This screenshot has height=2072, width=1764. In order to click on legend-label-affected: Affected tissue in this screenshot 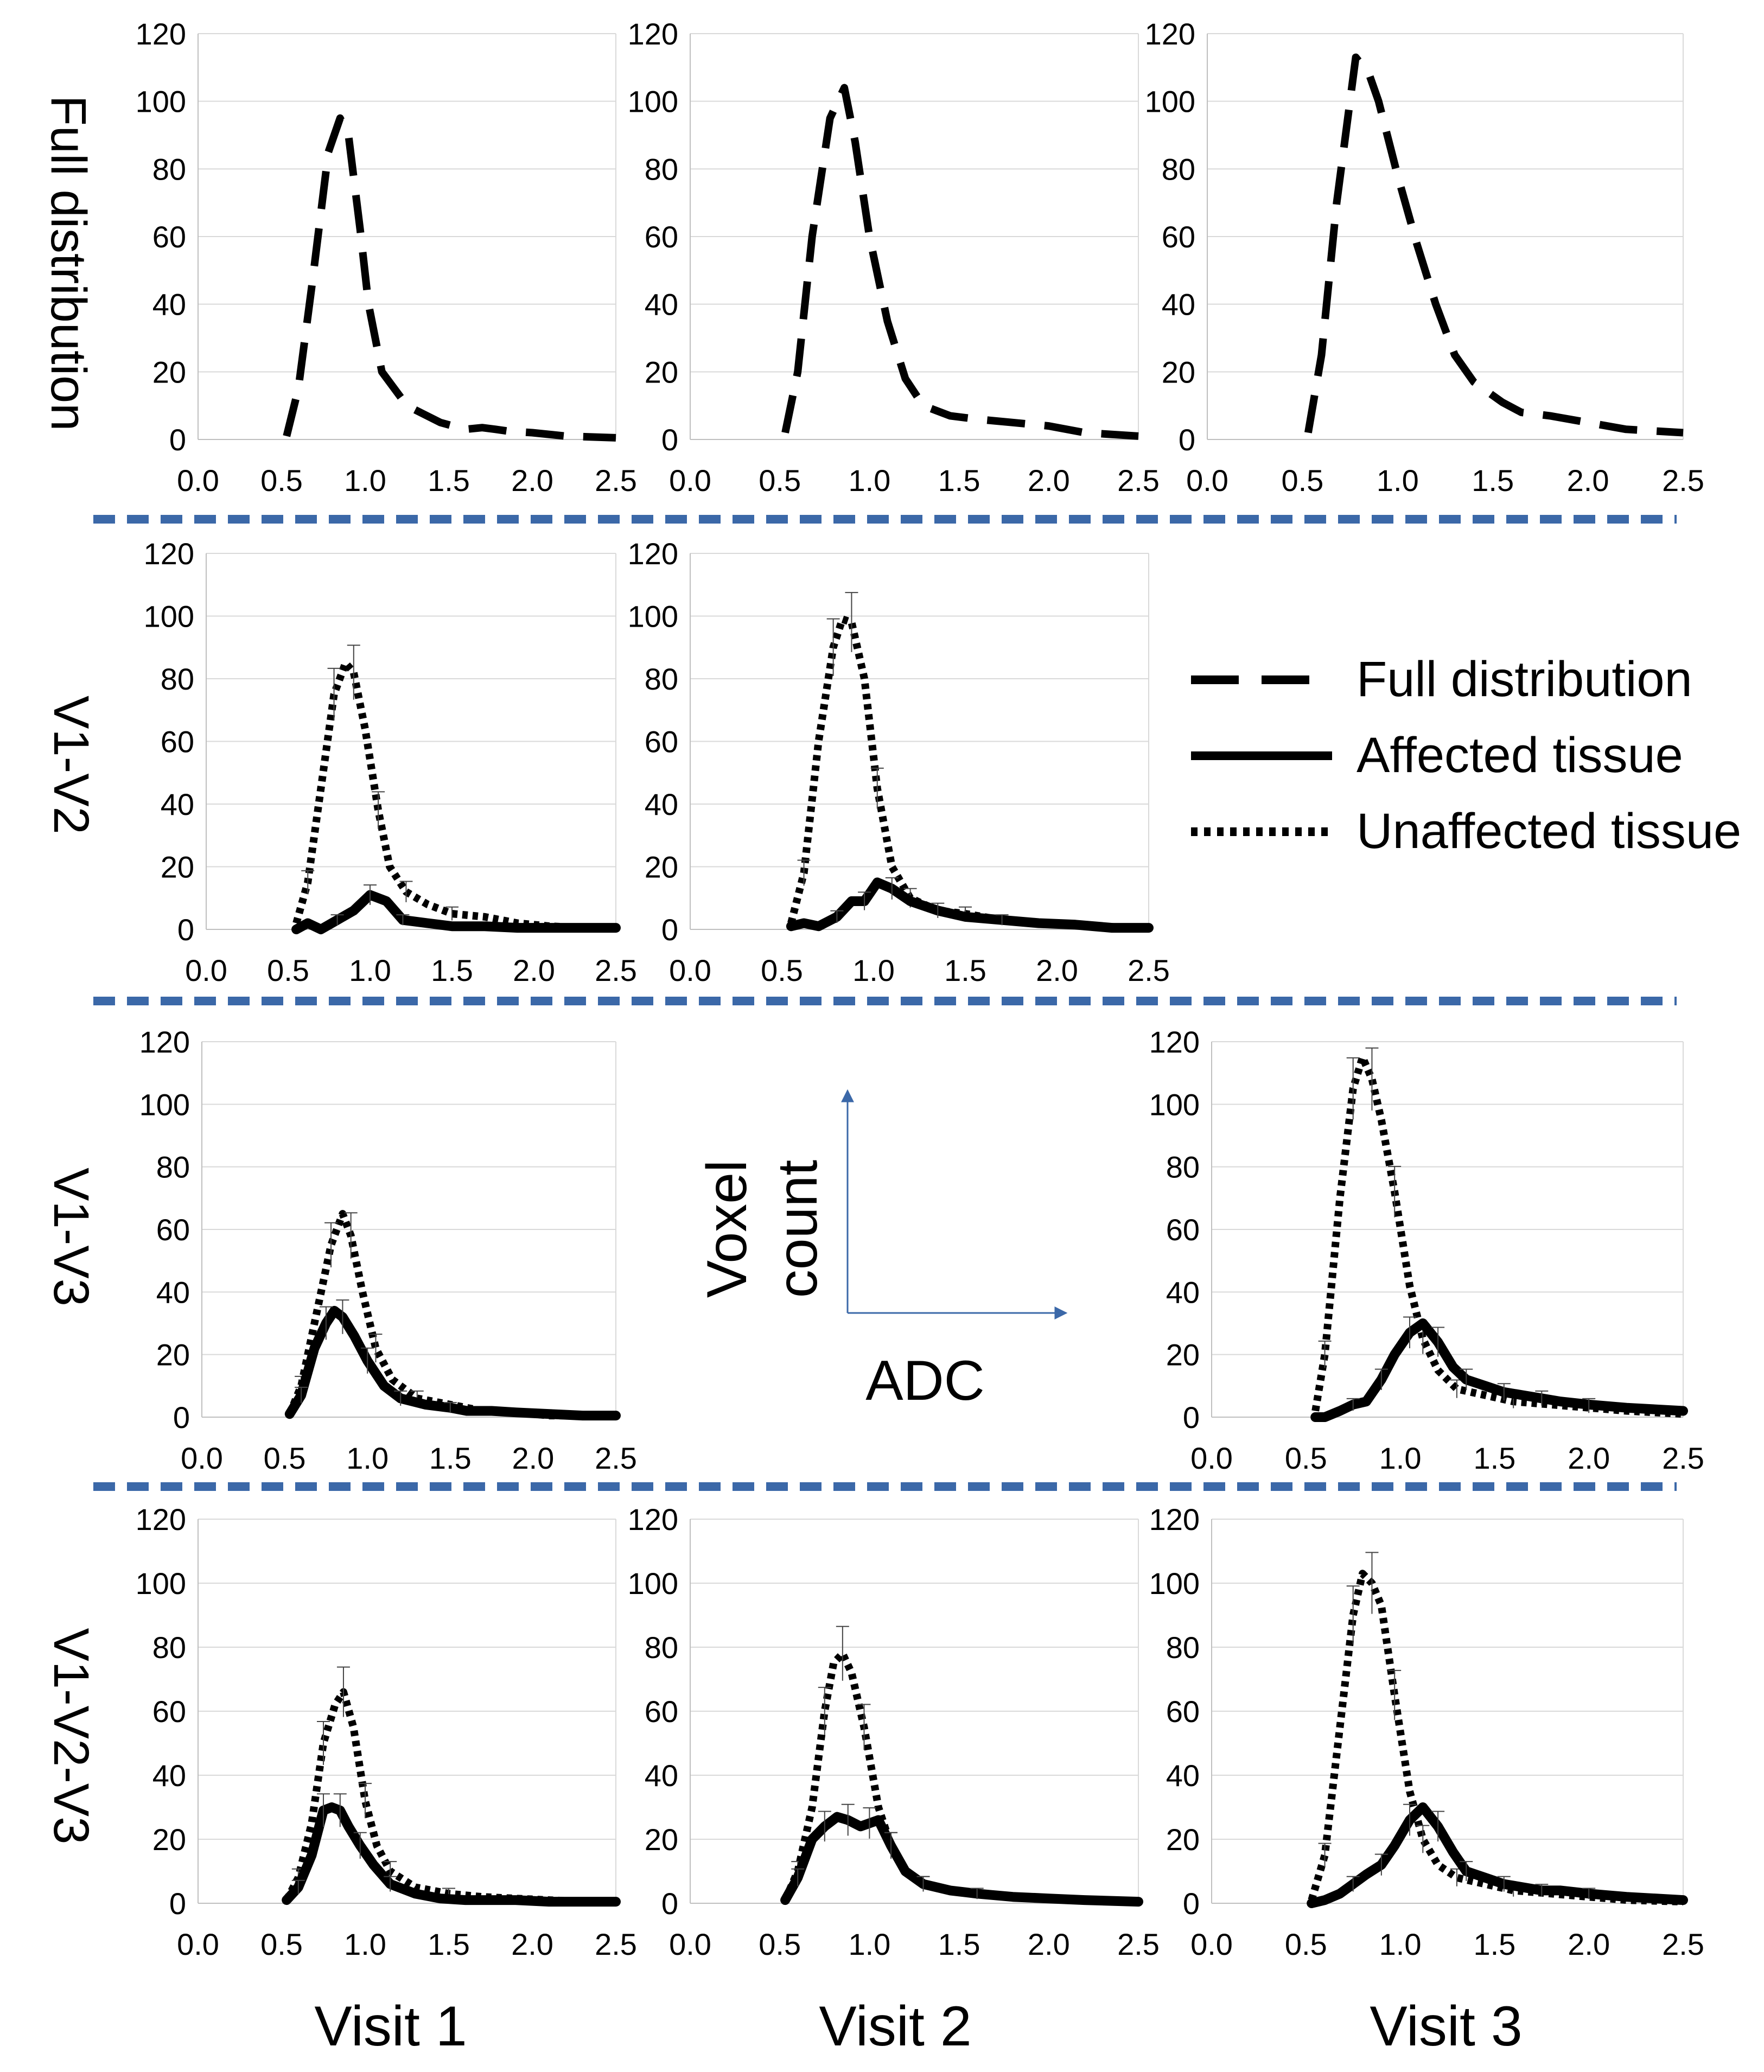, I will do `click(1520, 755)`.